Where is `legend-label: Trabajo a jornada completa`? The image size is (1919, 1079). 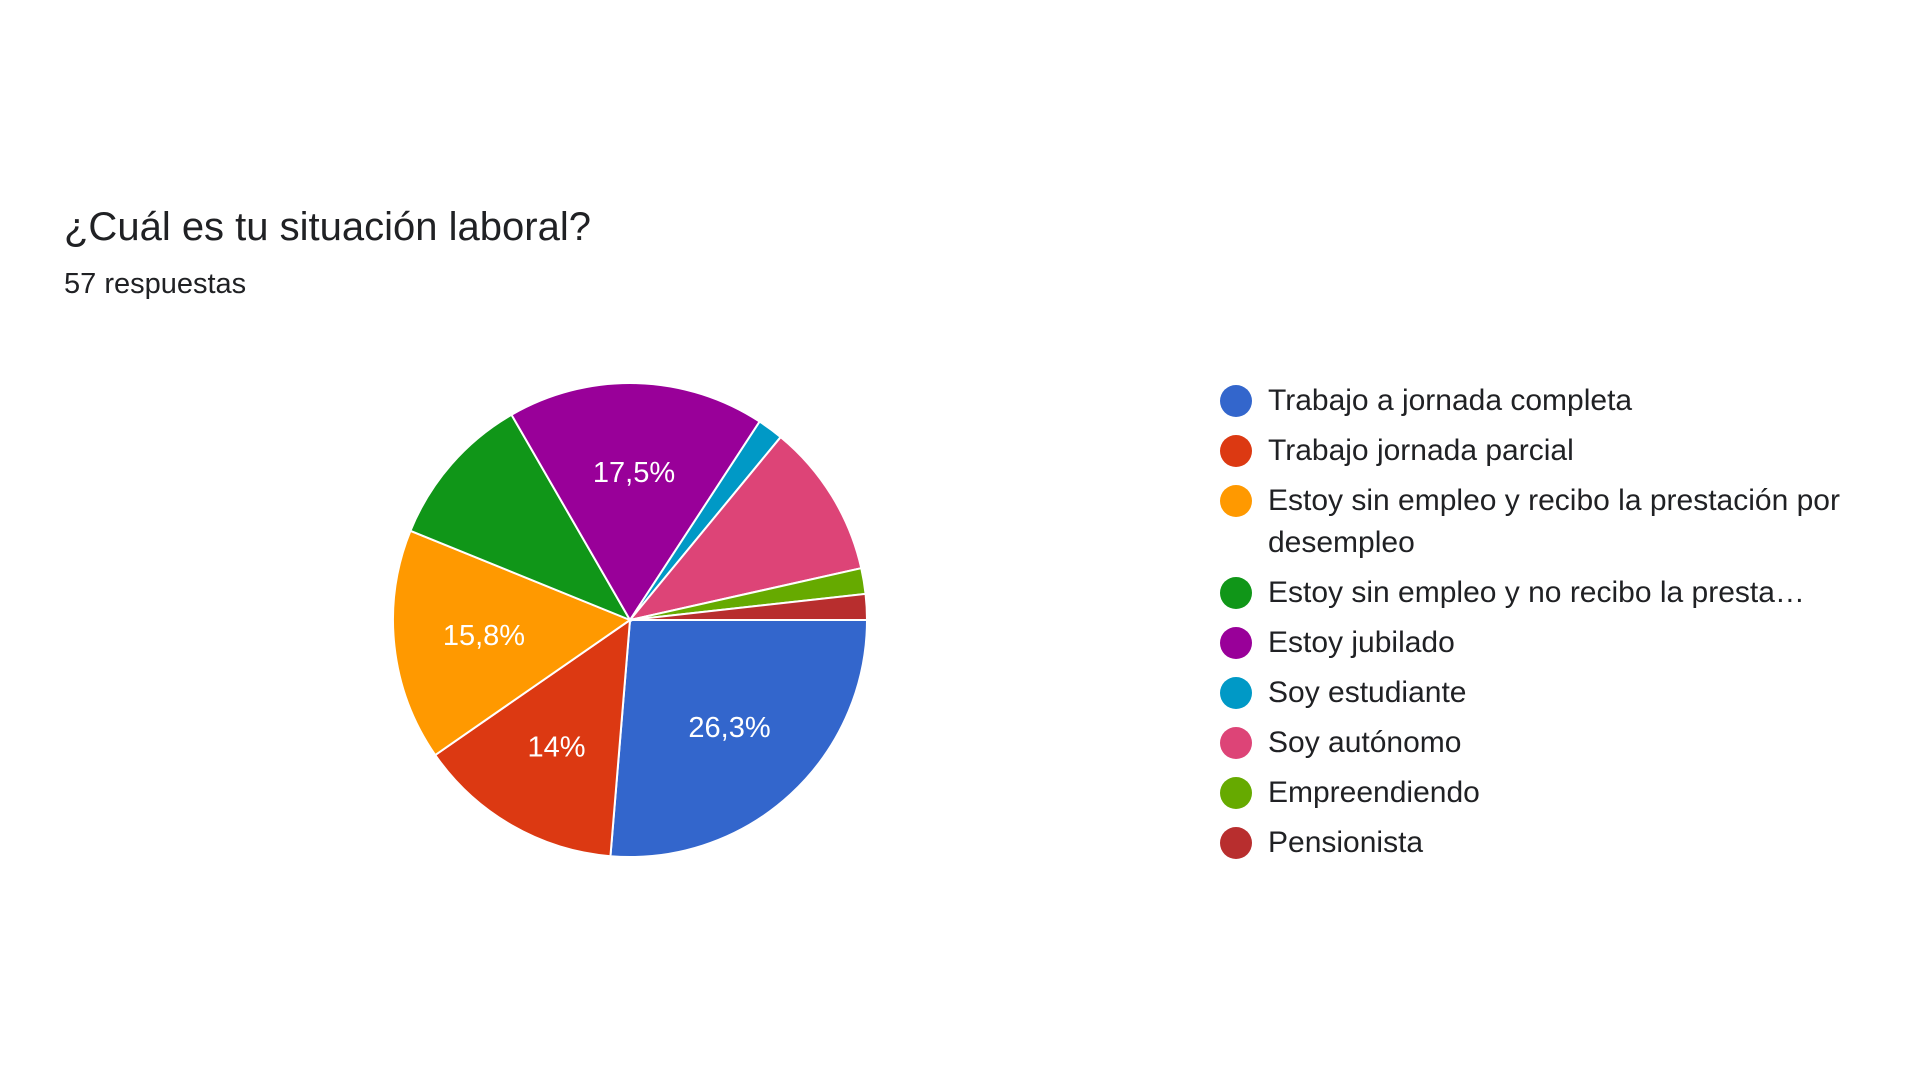 legend-label: Trabajo a jornada completa is located at coordinates (1450, 400).